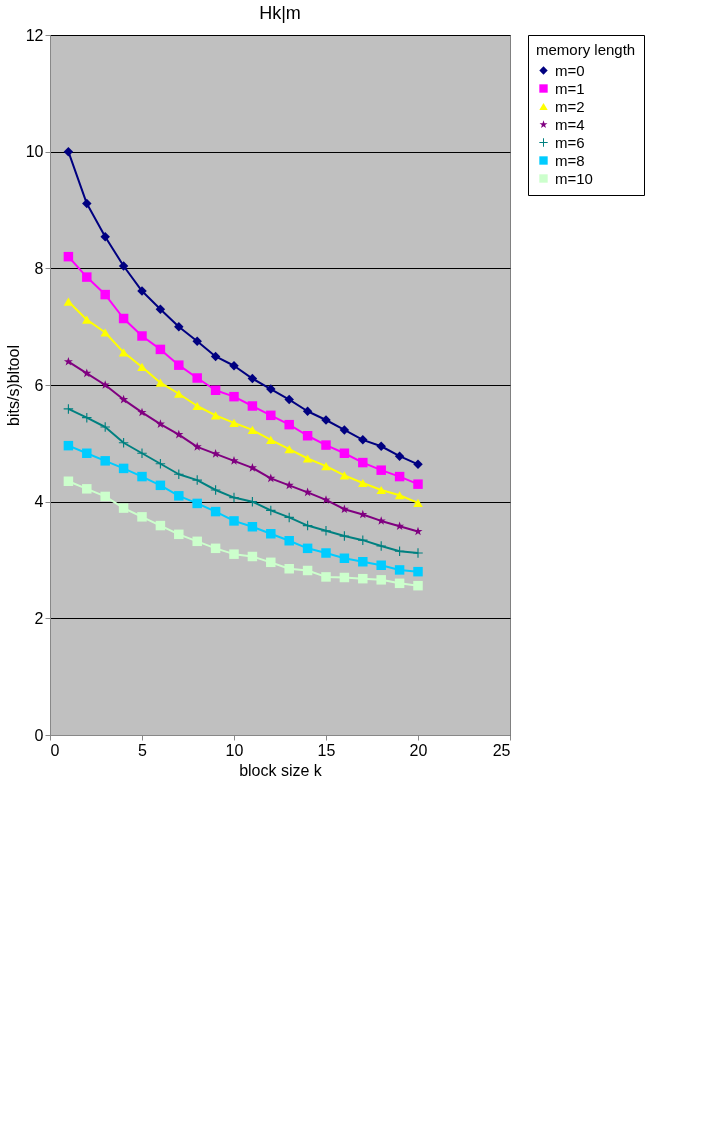 This screenshot has width=726, height=1125. Describe the element at coordinates (418, 750) in the screenshot. I see `x-tick-label: 20` at that location.